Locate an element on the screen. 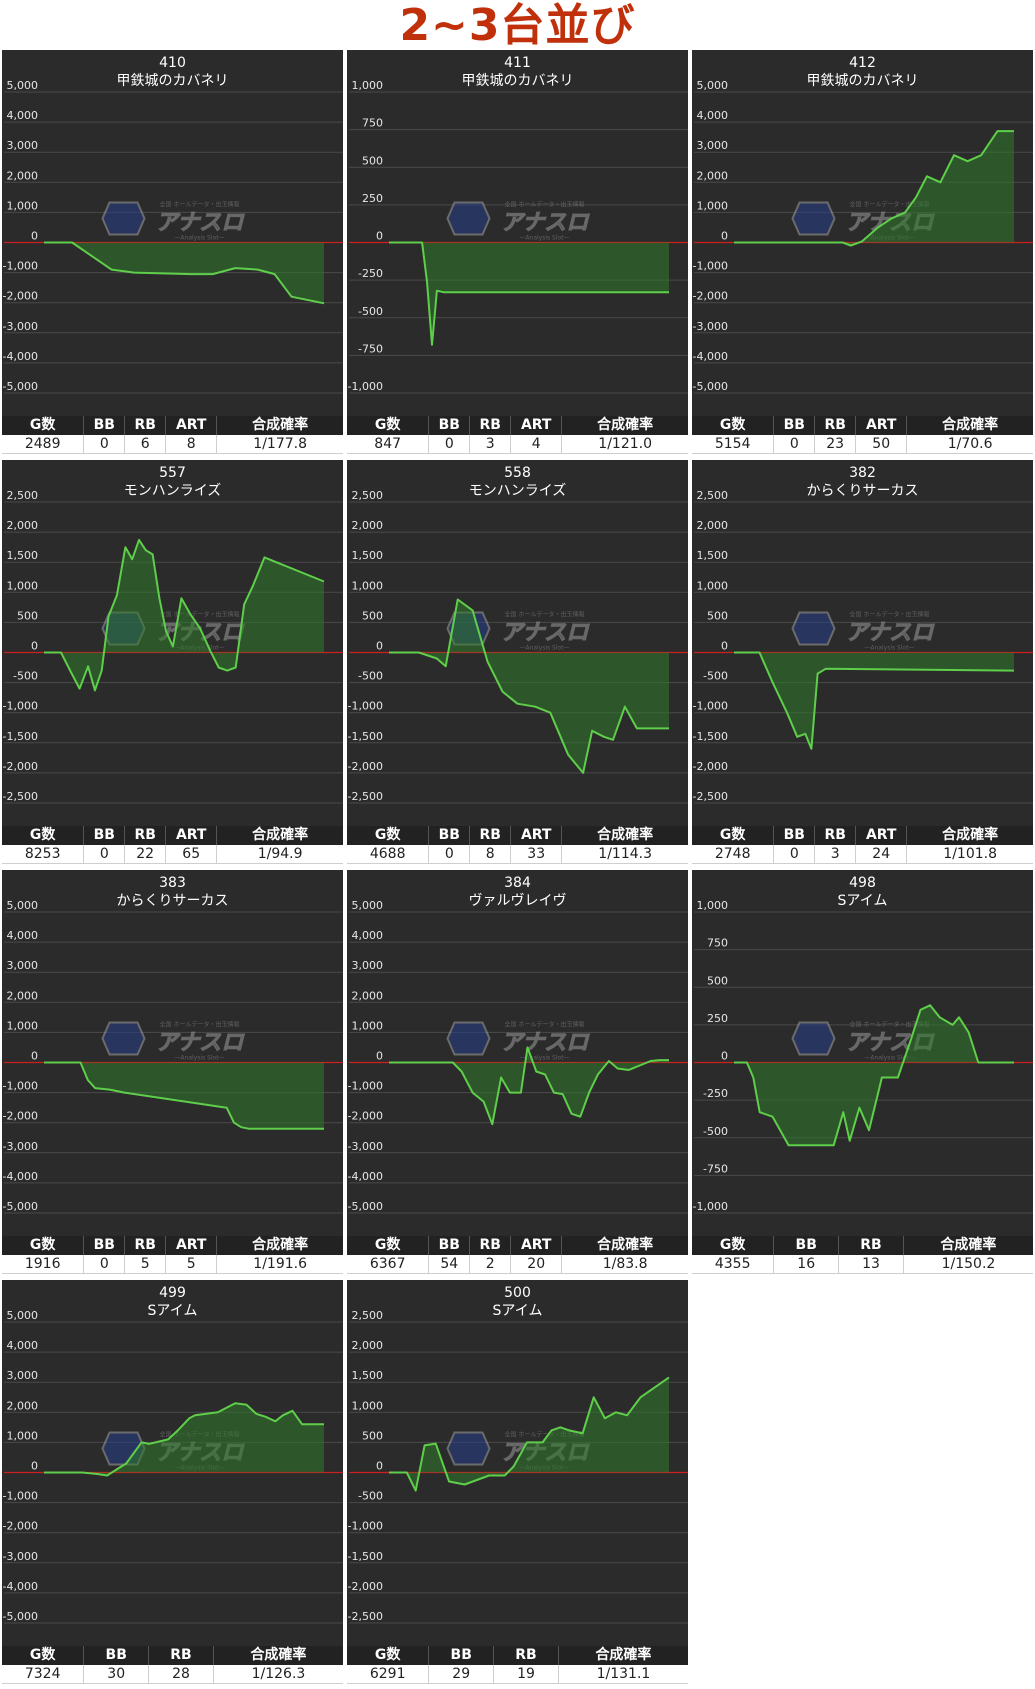 The height and width of the screenshot is (1689, 1035). y-tick-label: -250 is located at coordinates (370, 273).